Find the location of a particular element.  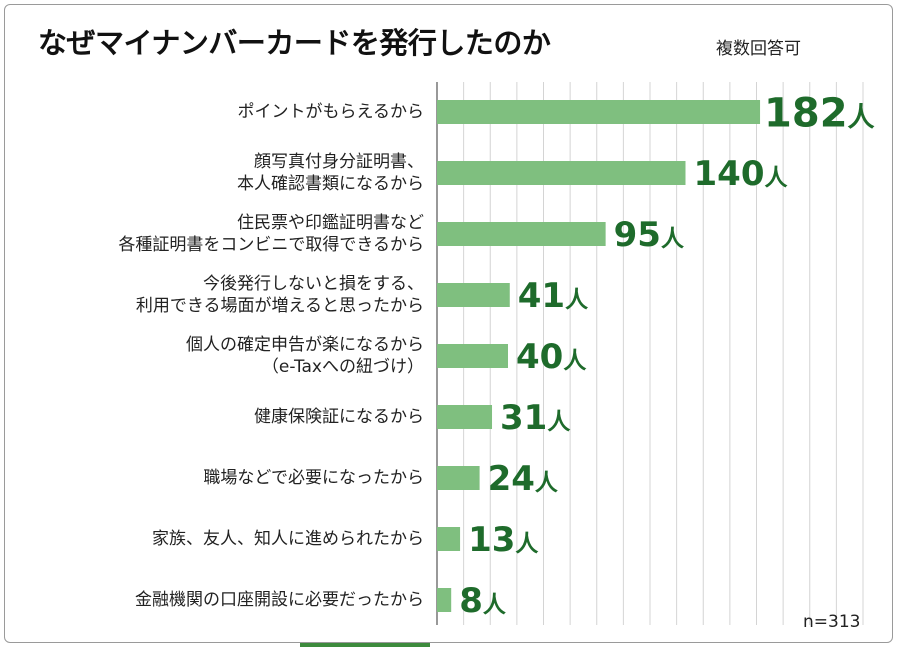

category-label-line: 健康保険証になるから is located at coordinates (339, 417).